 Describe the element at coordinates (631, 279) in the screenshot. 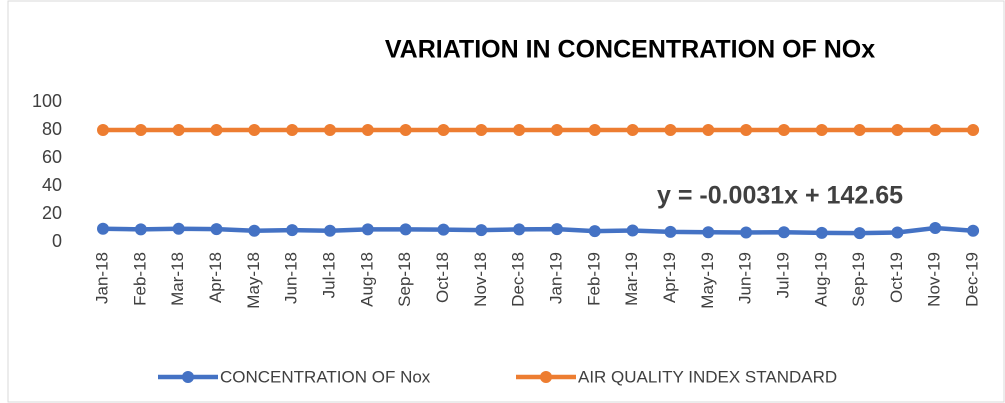

I see `x-tick-label: Mar-19` at that location.